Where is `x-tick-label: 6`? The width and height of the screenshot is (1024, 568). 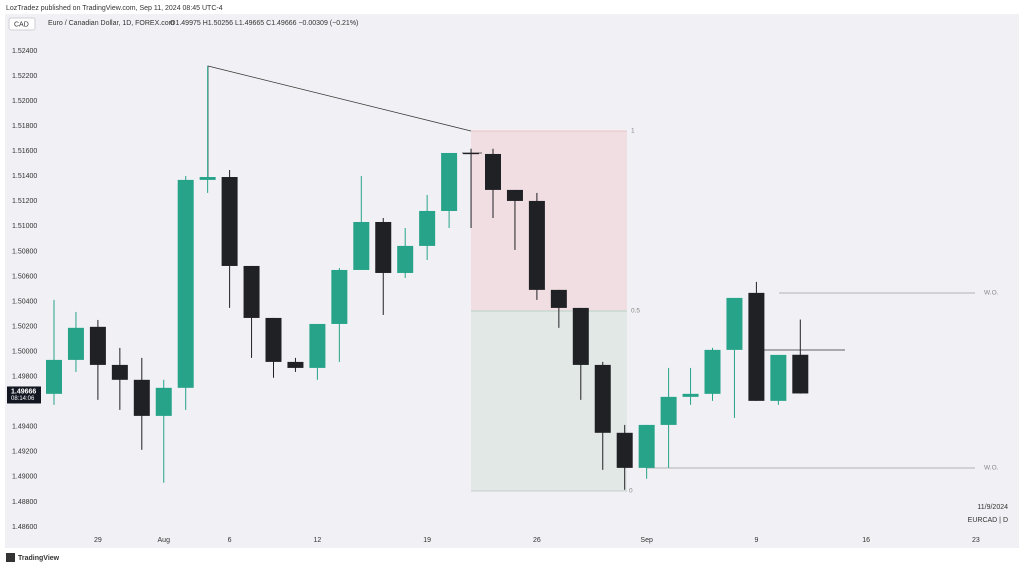 x-tick-label: 6 is located at coordinates (230, 540).